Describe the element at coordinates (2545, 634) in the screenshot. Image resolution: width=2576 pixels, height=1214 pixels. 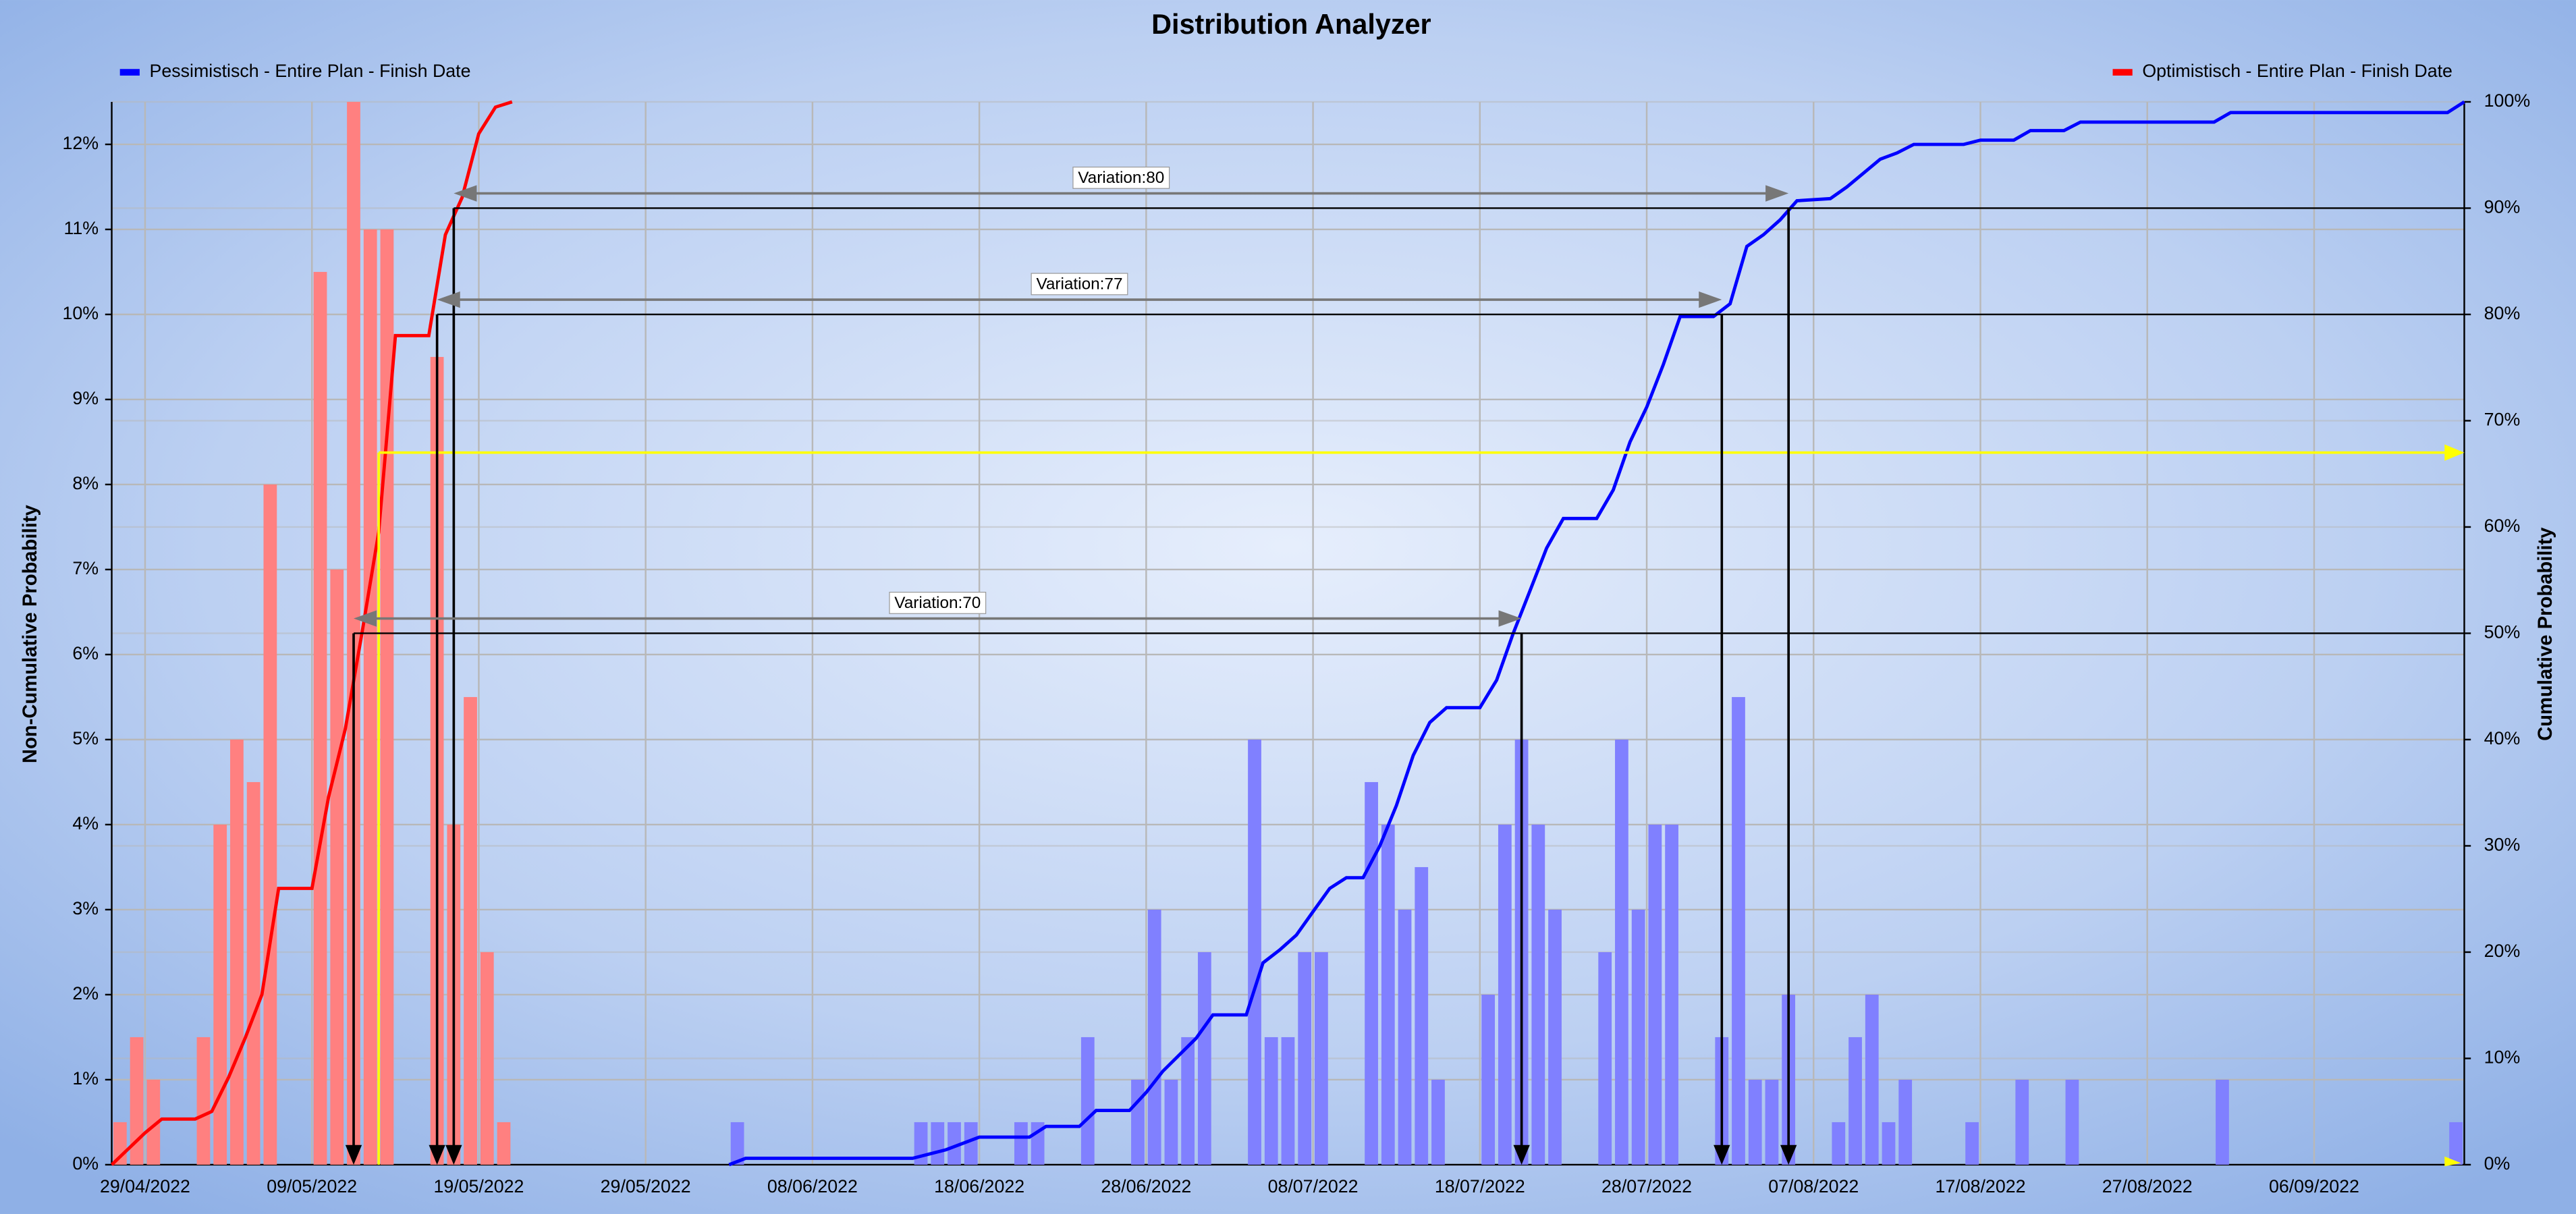
I see `y2-axis-label: Cumulative Probability` at that location.